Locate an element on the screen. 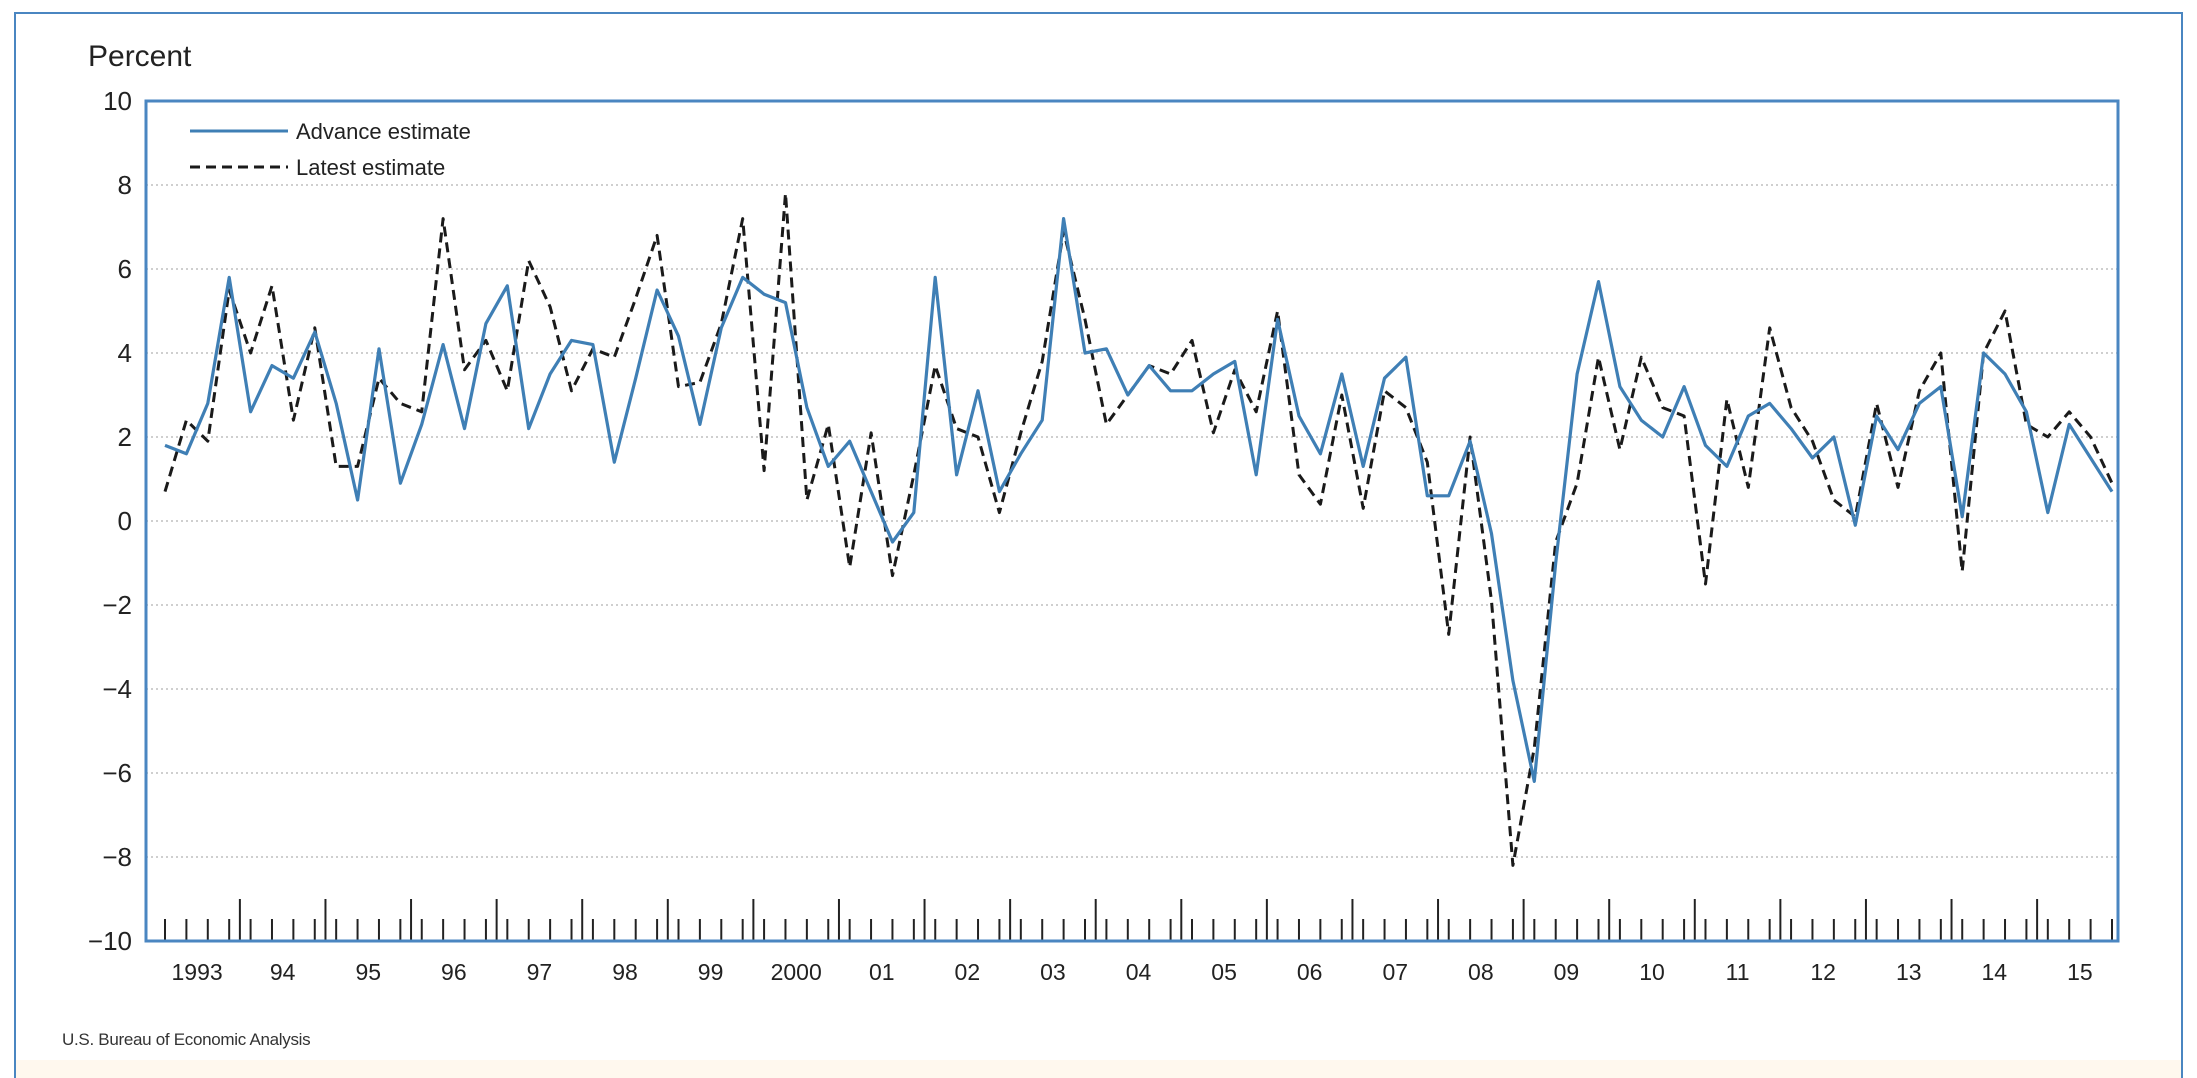  y-tick-label: −2 is located at coordinates (117, 605).